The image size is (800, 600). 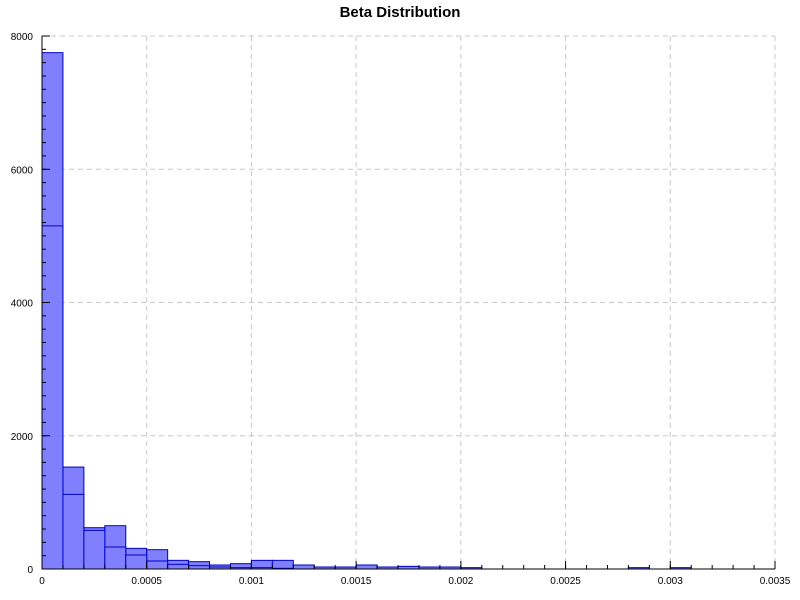 What do you see at coordinates (775, 581) in the screenshot?
I see `x-tick-label: 0.0035` at bounding box center [775, 581].